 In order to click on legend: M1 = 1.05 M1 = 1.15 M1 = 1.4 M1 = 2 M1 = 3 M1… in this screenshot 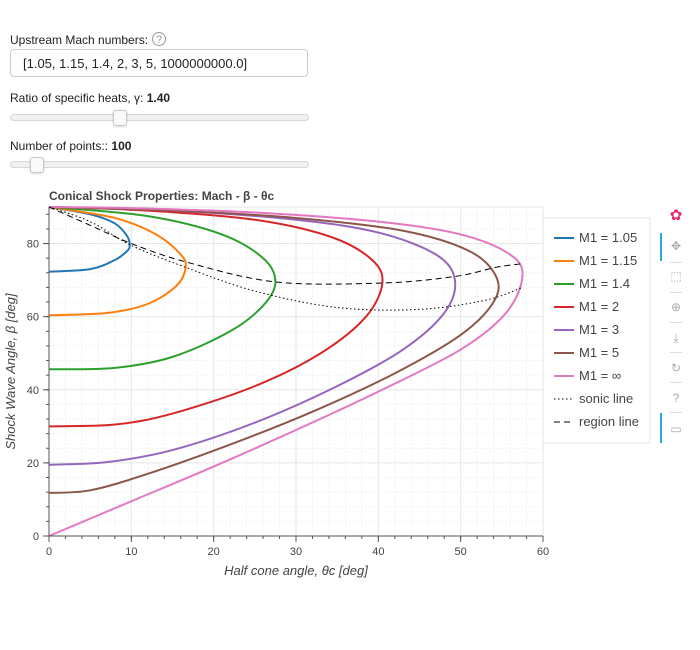, I will do `click(596, 330)`.